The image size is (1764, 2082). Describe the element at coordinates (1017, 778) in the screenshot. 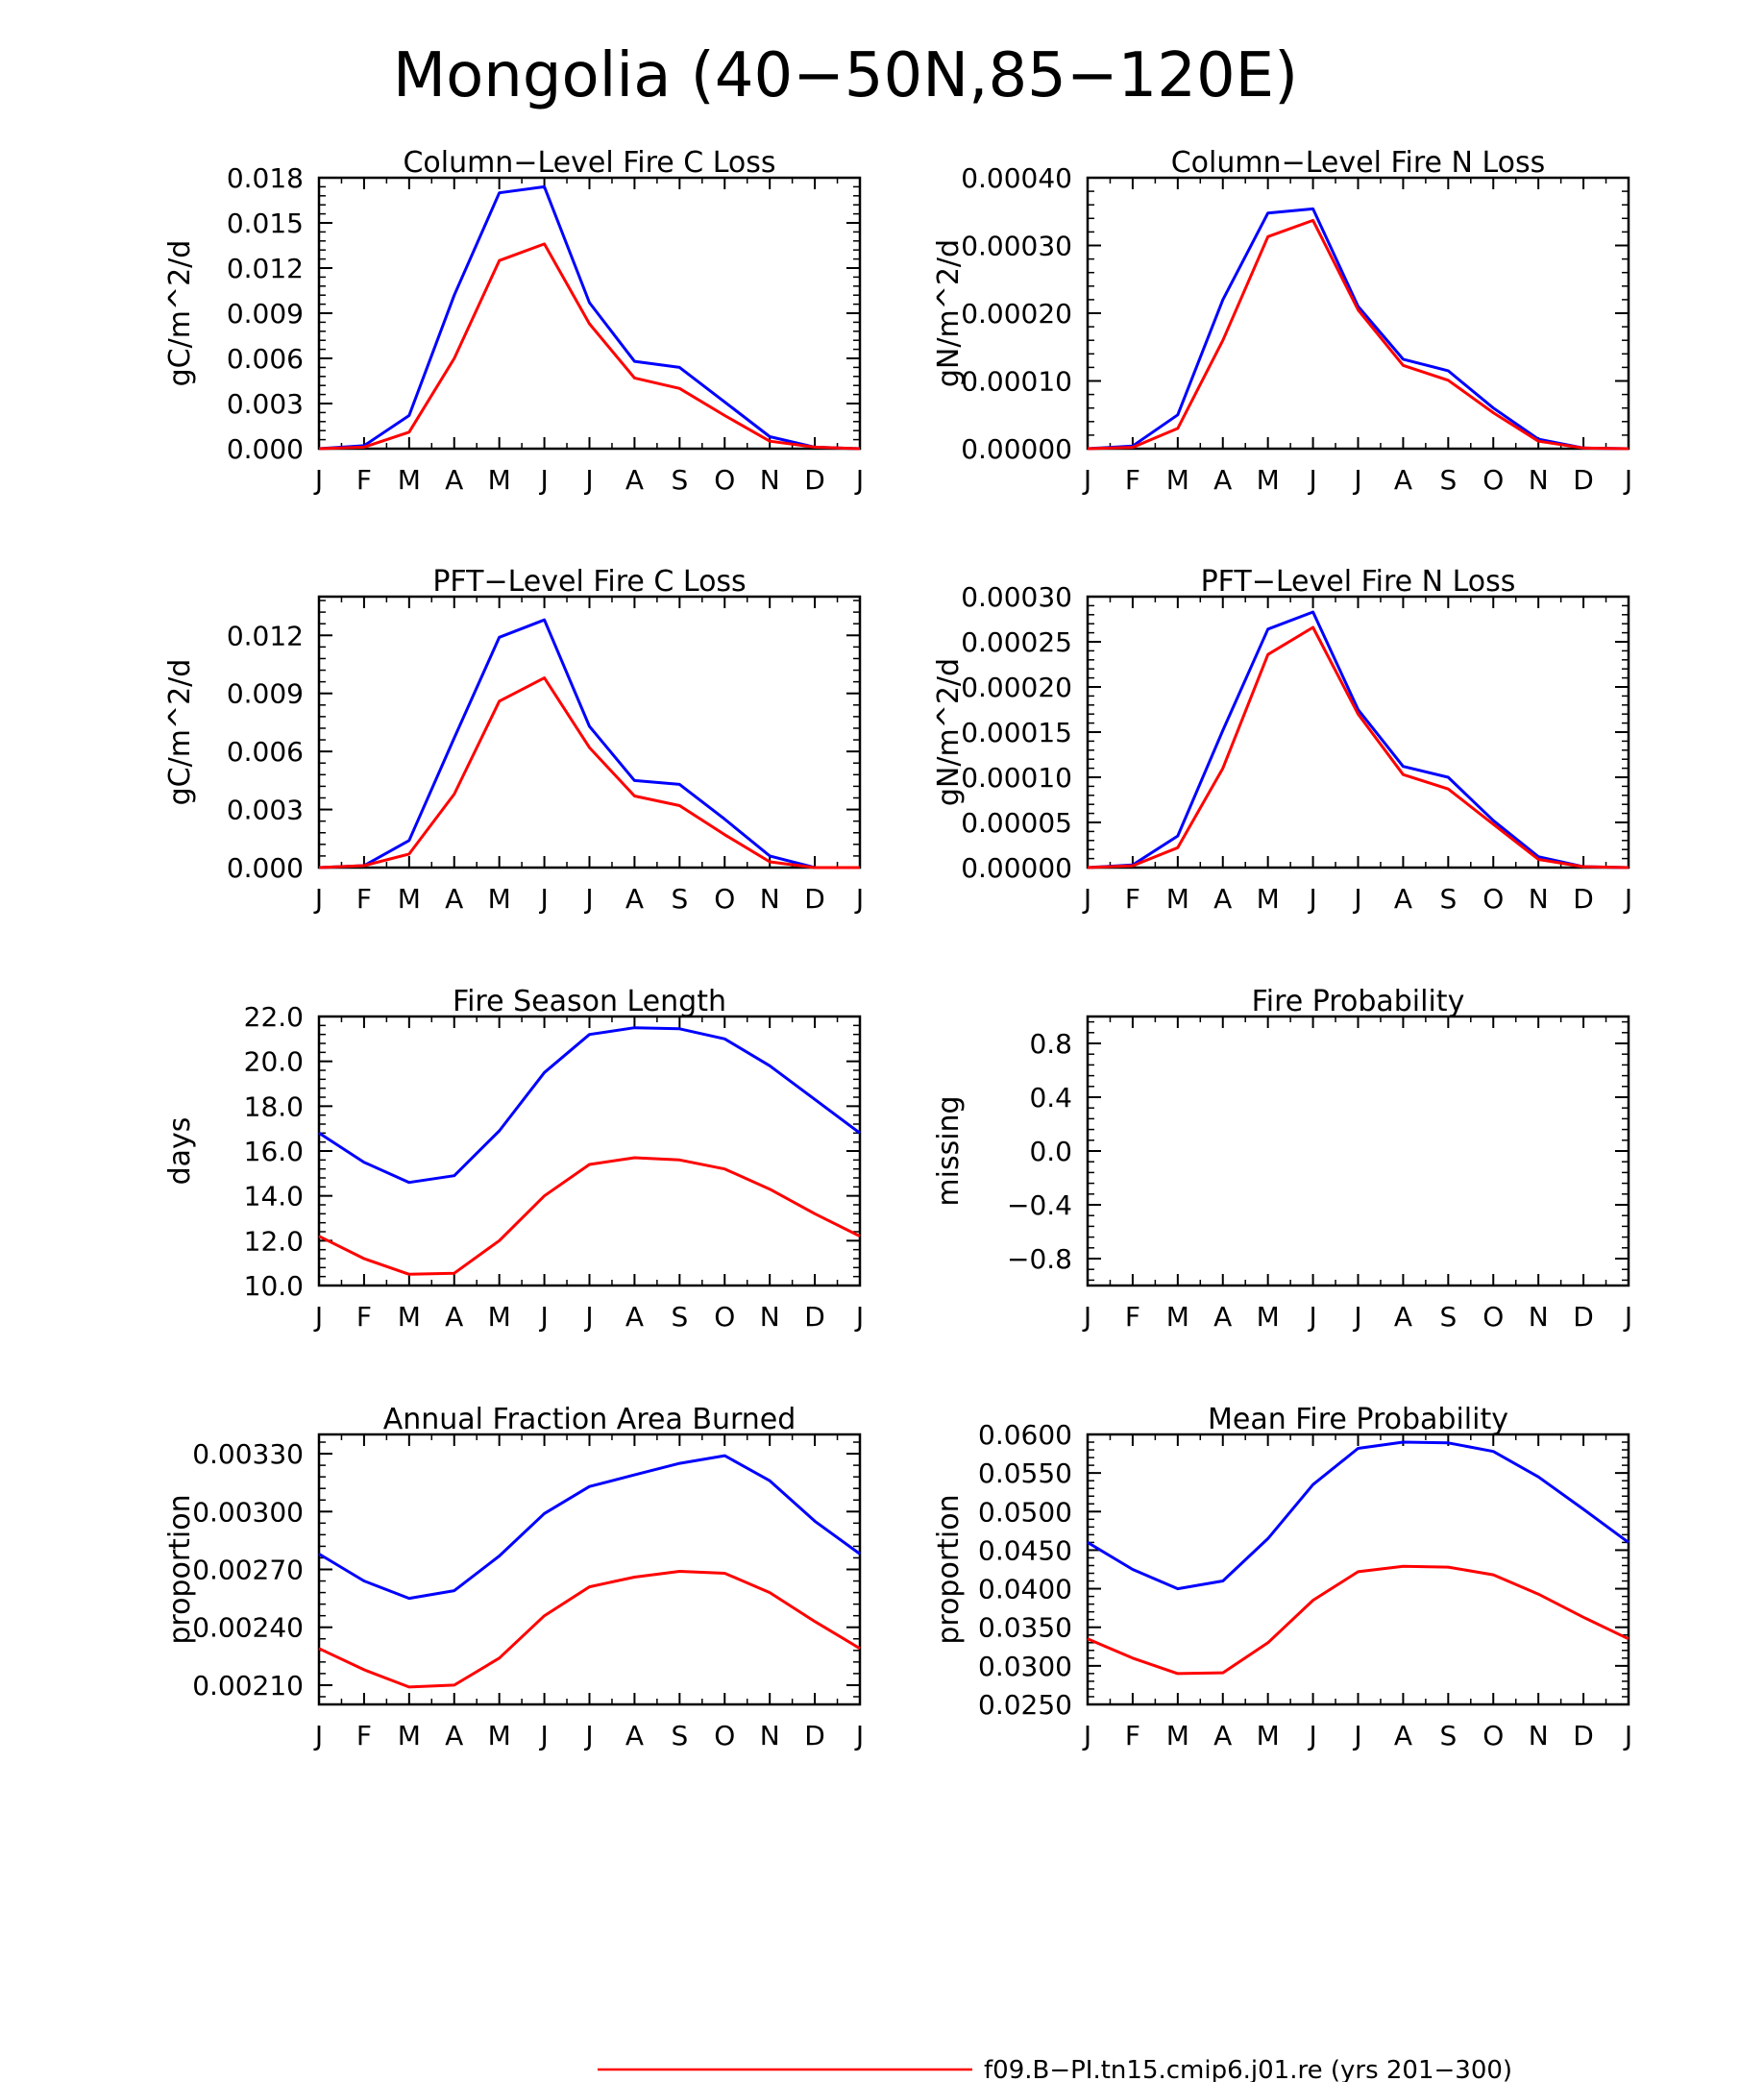

I see `y-tick-label: 0.00010` at that location.